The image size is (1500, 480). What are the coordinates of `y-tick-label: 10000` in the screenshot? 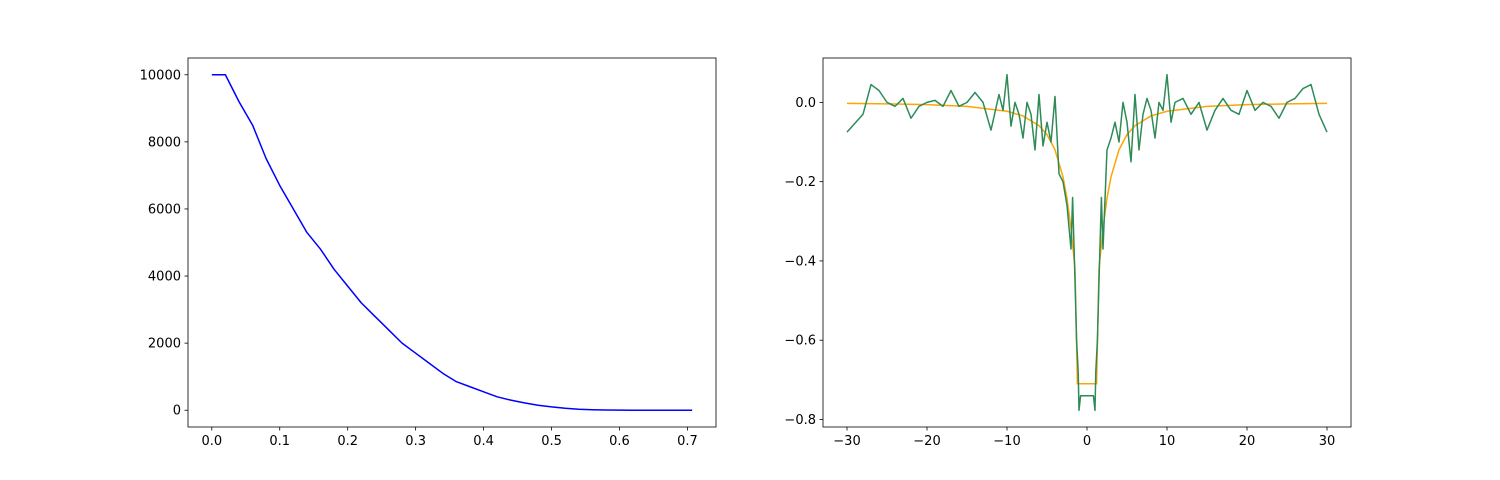 It's located at (160, 75).